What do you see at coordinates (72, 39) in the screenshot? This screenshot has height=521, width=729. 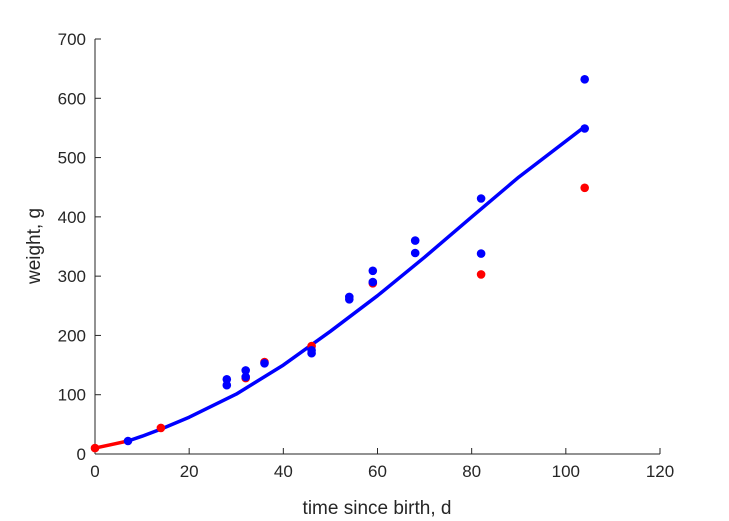 I see `y-tick-label-7: 700` at bounding box center [72, 39].